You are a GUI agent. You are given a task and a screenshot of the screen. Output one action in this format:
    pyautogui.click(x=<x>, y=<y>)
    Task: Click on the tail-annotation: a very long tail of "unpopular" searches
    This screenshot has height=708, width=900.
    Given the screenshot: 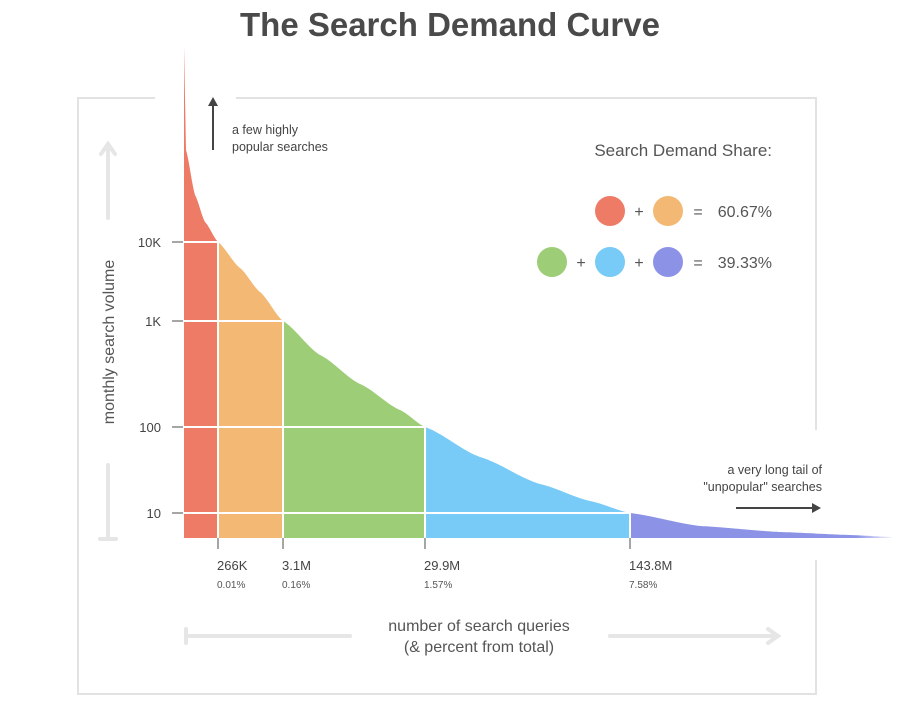 What is the action you would take?
    pyautogui.click(x=763, y=488)
    